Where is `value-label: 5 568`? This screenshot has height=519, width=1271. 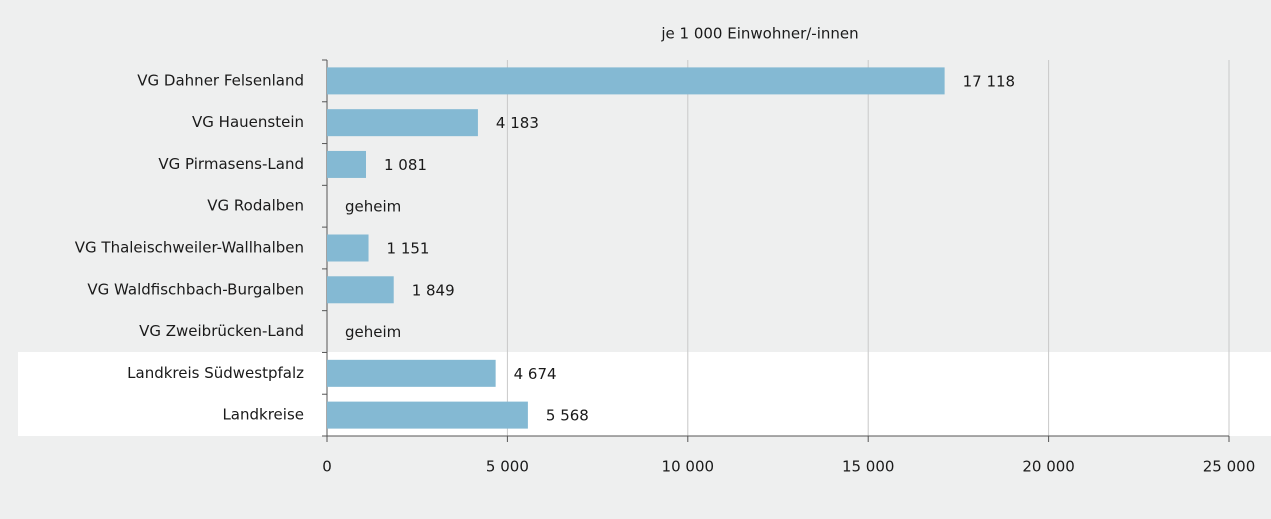 value-label: 5 568 is located at coordinates (567, 416).